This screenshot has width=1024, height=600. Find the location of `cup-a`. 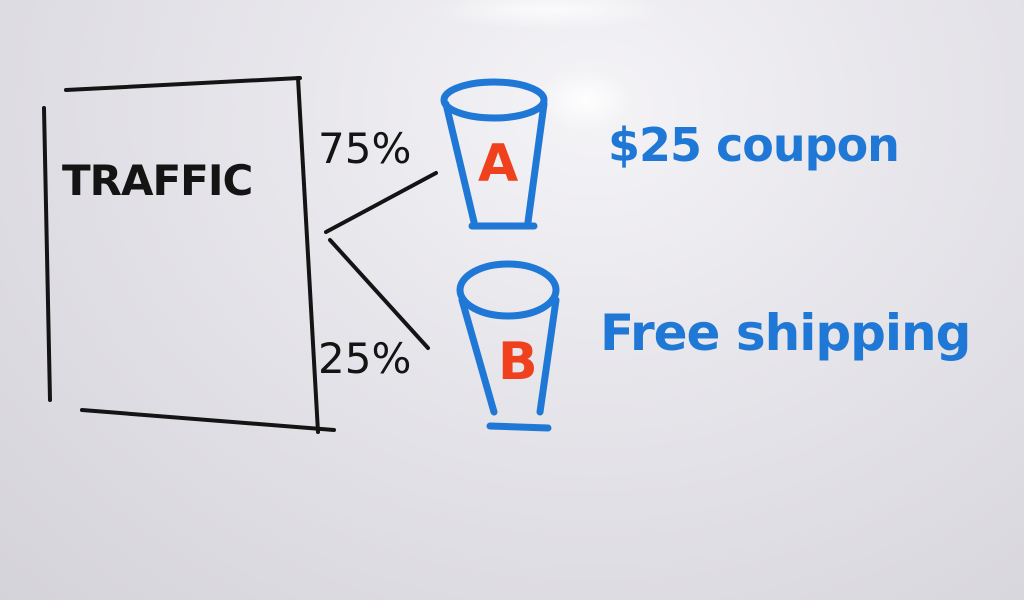

cup-a is located at coordinates (494, 154).